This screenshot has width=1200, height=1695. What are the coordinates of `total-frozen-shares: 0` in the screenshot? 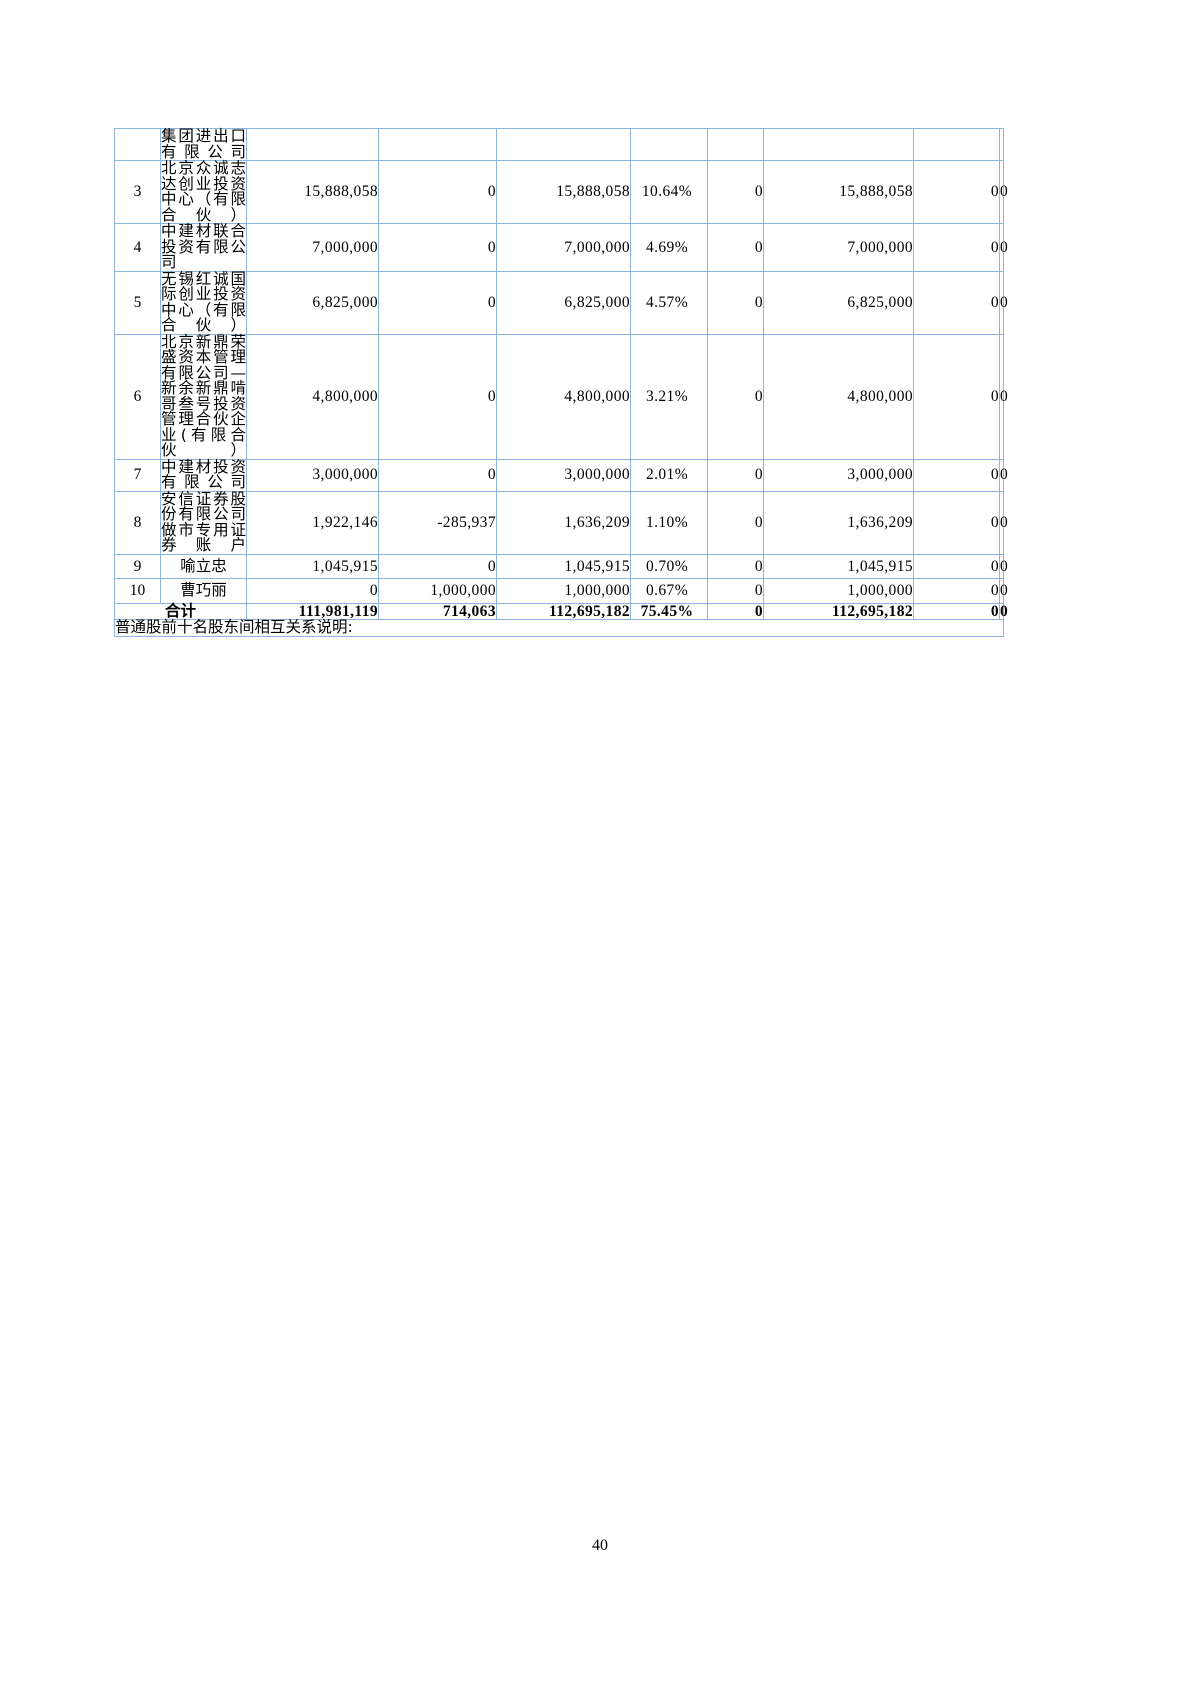 It's located at (1004, 611).